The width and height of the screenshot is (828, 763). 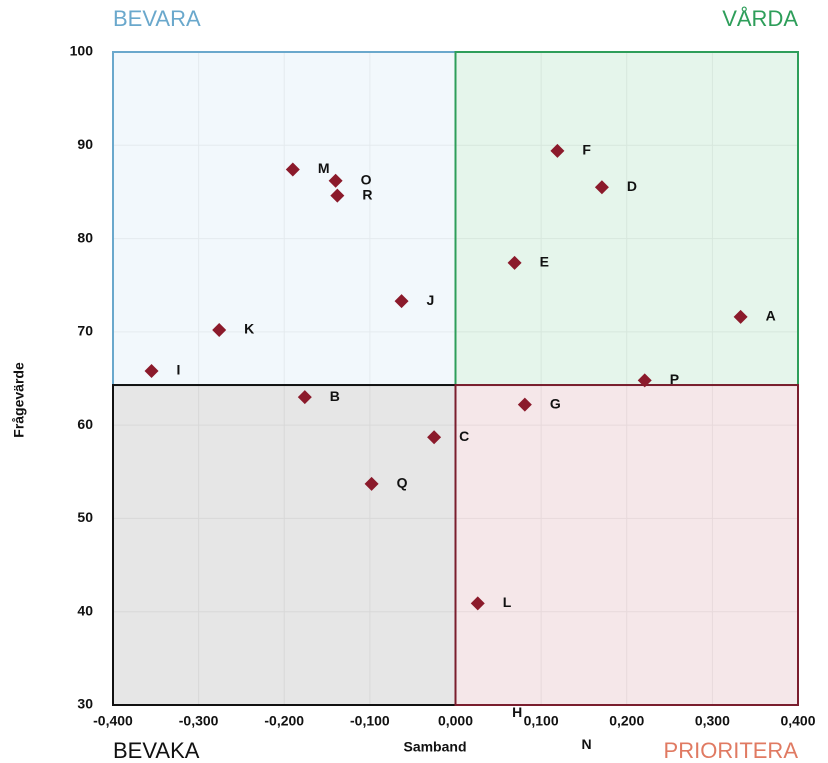 I want to click on quadrant-label: BEVARA, so click(x=157, y=18).